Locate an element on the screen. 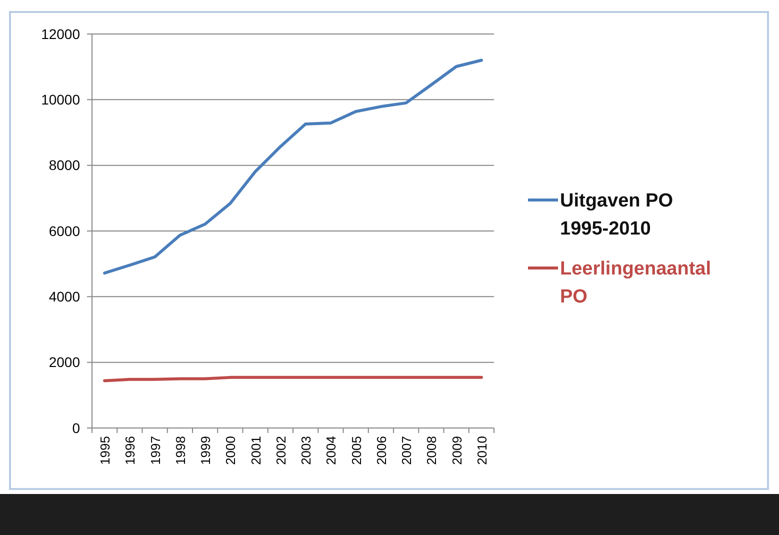  x-tick-label: 2006 is located at coordinates (381, 450).